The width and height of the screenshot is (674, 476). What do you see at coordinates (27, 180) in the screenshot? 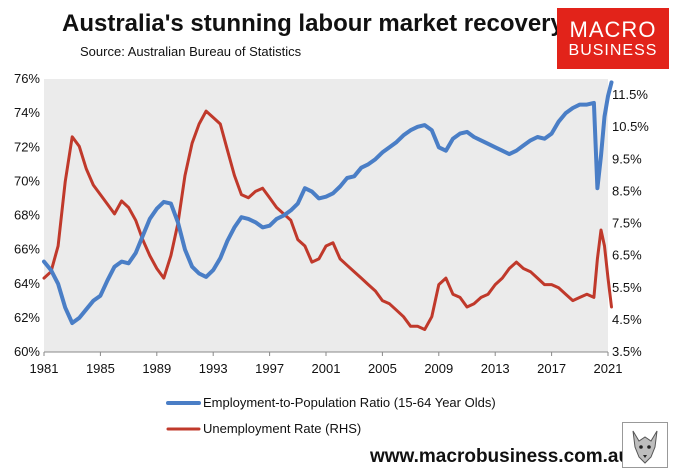
I see `y-left-tick-label: 70%` at bounding box center [27, 180].